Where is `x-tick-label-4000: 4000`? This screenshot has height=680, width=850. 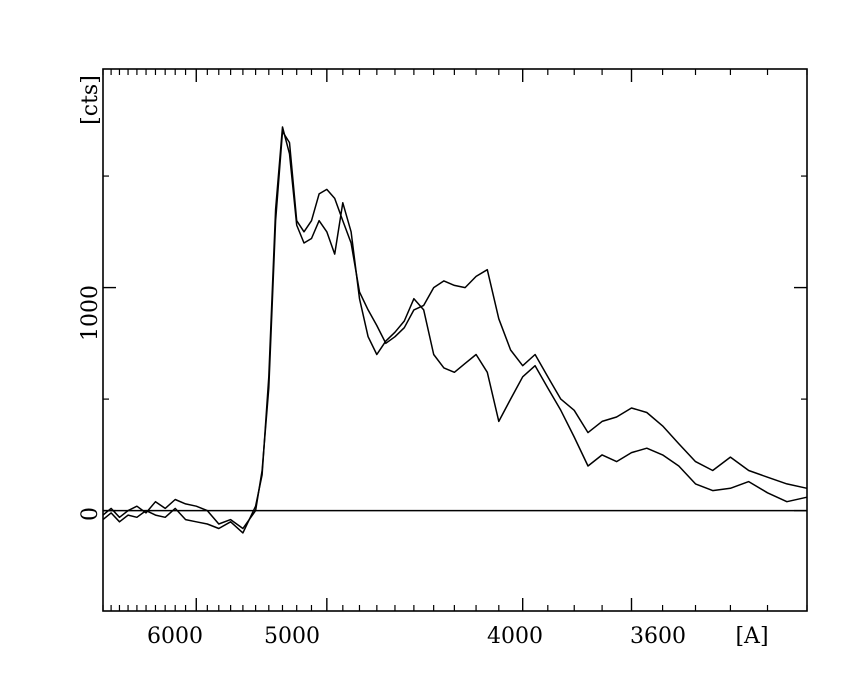
x-tick-label-4000: 4000 is located at coordinates (515, 636).